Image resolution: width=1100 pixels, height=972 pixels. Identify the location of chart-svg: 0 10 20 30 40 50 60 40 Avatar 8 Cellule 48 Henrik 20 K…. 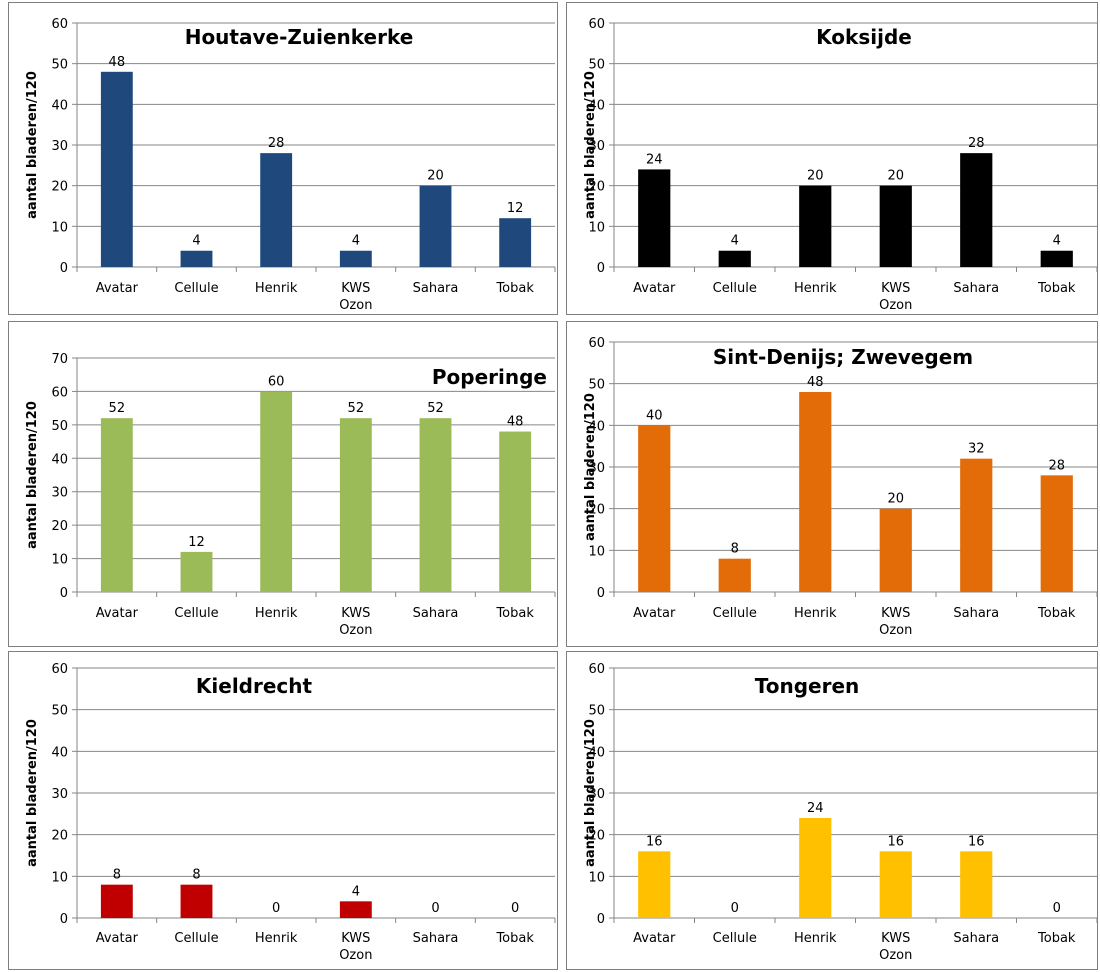
(840, 487).